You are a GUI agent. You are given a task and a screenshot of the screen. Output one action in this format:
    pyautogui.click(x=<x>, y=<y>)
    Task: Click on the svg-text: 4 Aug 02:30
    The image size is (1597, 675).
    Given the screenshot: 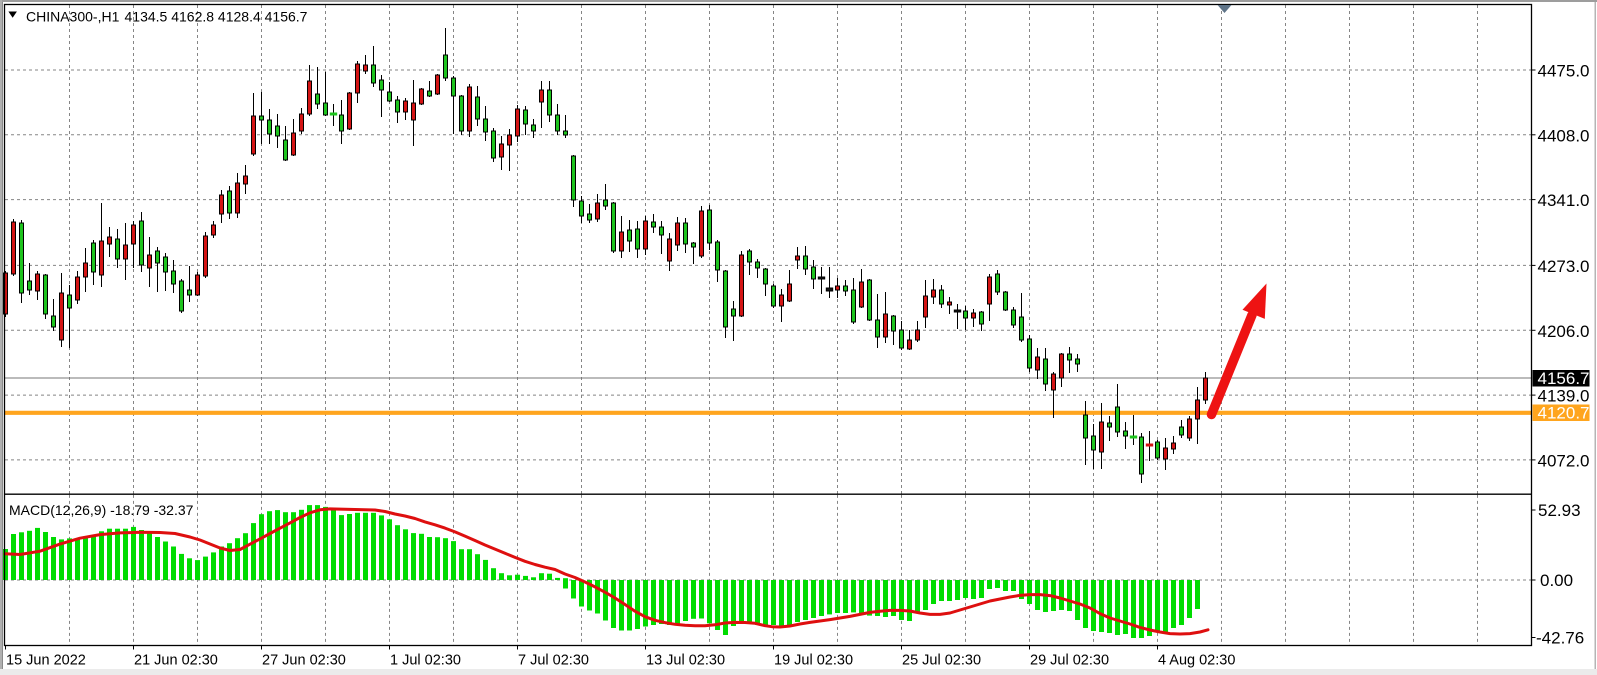 What is the action you would take?
    pyautogui.click(x=1196, y=660)
    